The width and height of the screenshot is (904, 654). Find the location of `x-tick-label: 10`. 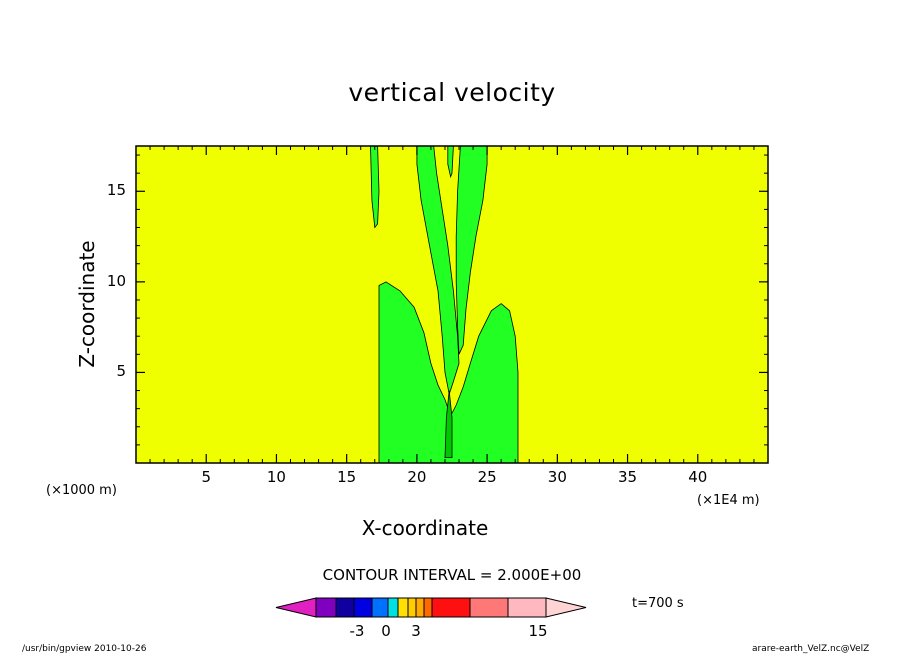

x-tick-label: 10 is located at coordinates (276, 477).